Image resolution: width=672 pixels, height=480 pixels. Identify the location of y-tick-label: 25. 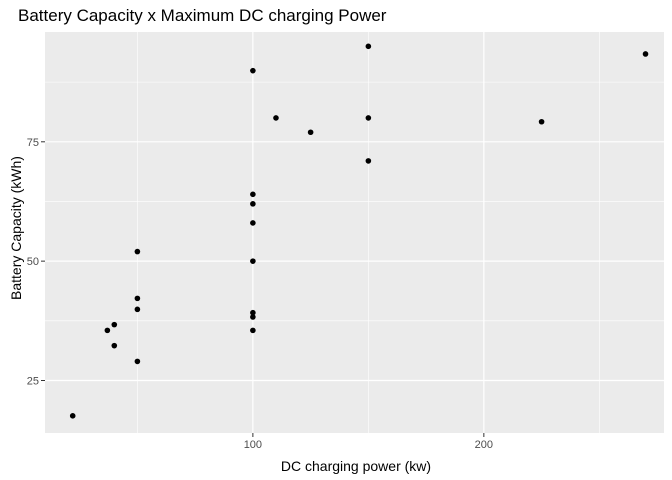
(33, 381).